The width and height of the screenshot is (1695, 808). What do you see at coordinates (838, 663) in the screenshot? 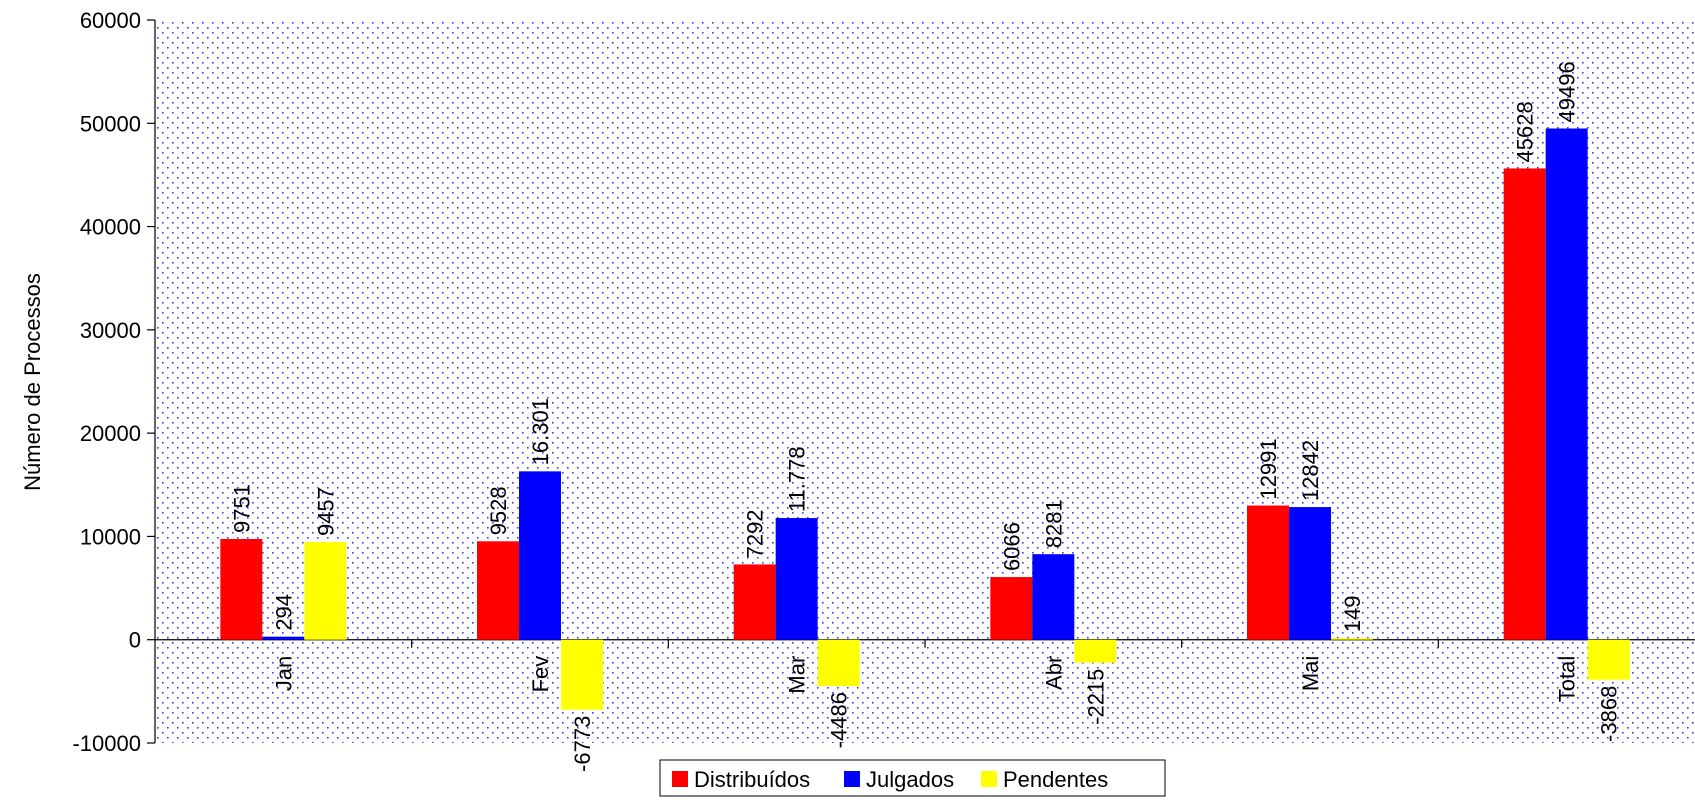
I see `bar-pendentes-mar` at bounding box center [838, 663].